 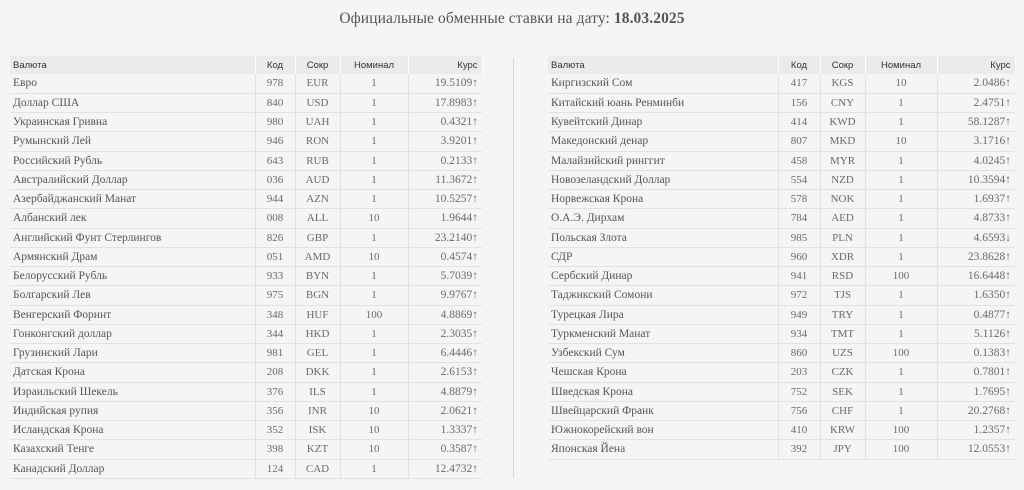 What do you see at coordinates (781, 161) in the screenshot?
I see `table-row: Малайзийский ринггит 458 MYR 1 4.0245↑` at bounding box center [781, 161].